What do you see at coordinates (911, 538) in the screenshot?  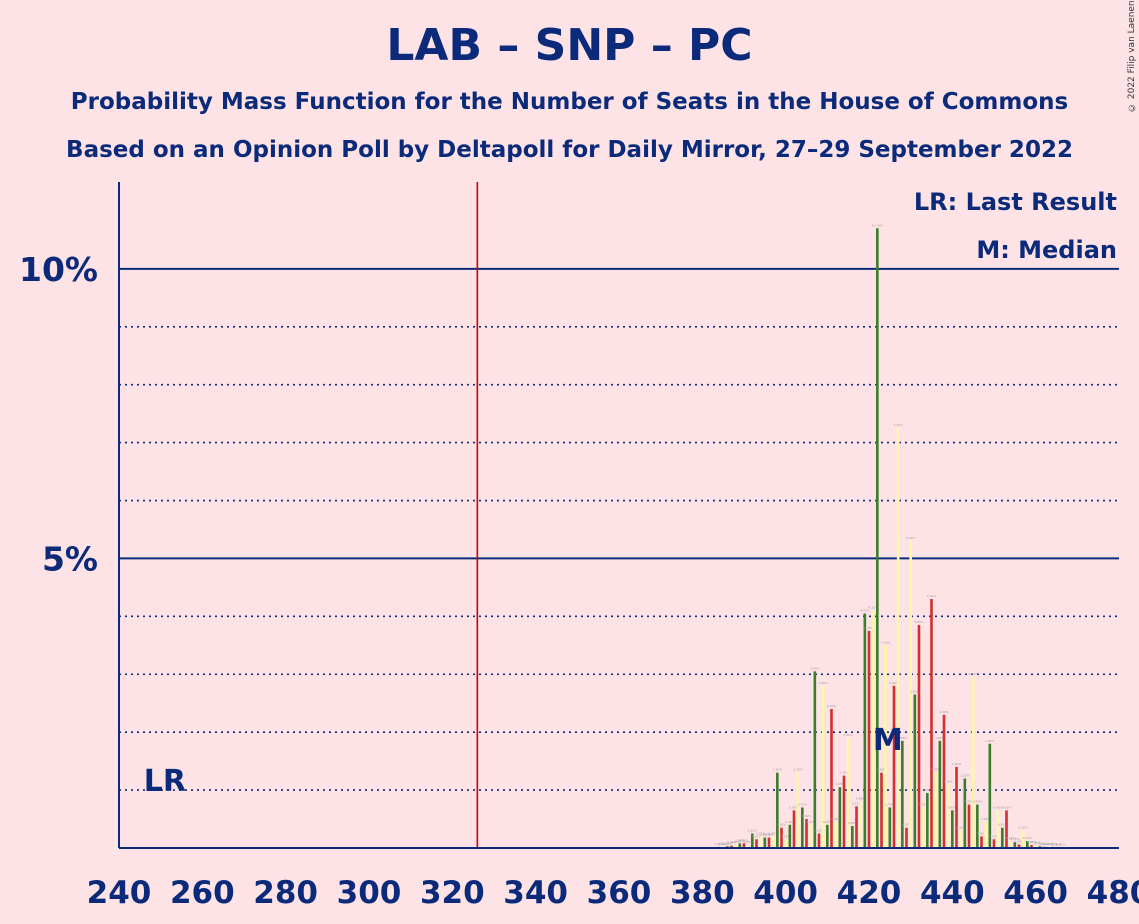 I see `bar-value-label: 5.30%` at bounding box center [911, 538].